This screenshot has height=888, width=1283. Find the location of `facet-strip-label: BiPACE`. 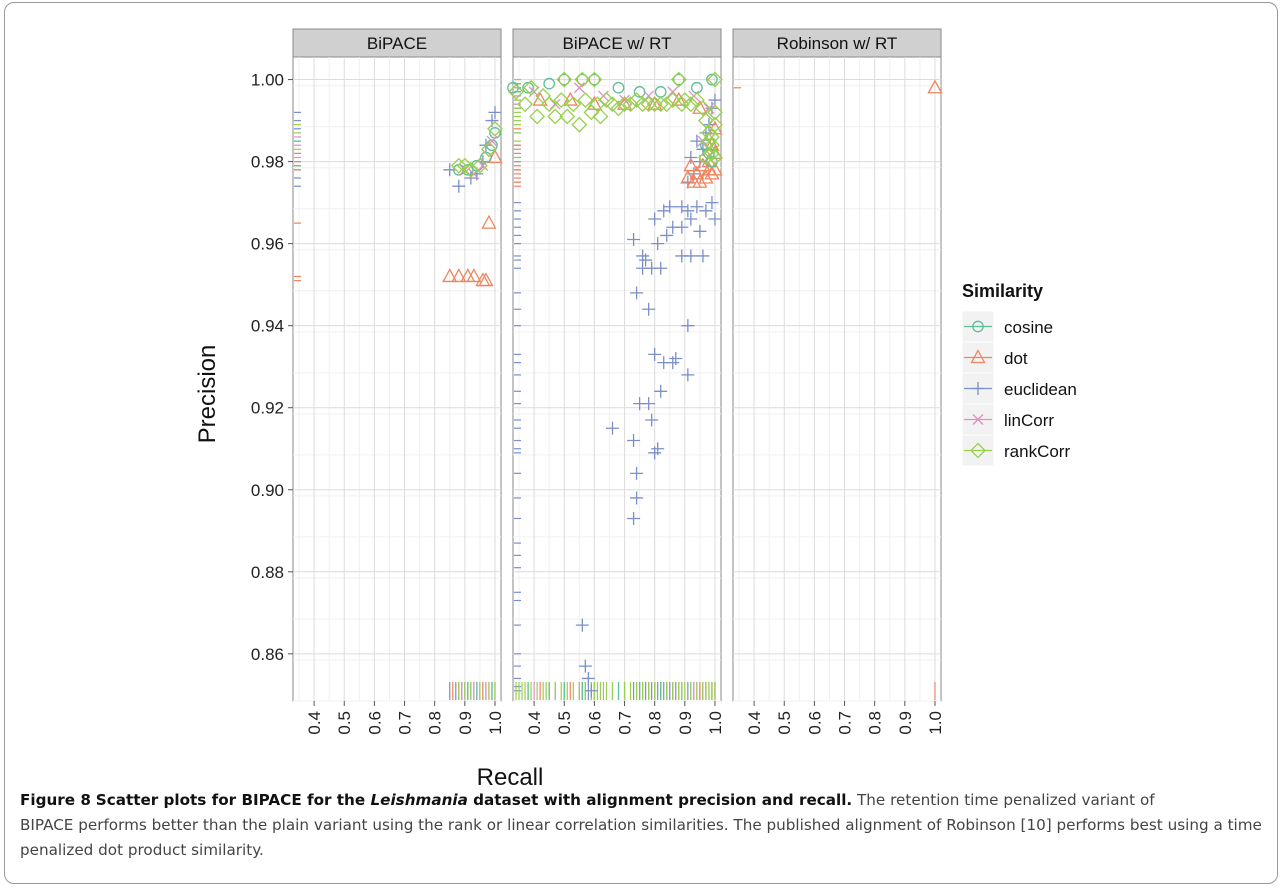

facet-strip-label: BiPACE is located at coordinates (397, 43).